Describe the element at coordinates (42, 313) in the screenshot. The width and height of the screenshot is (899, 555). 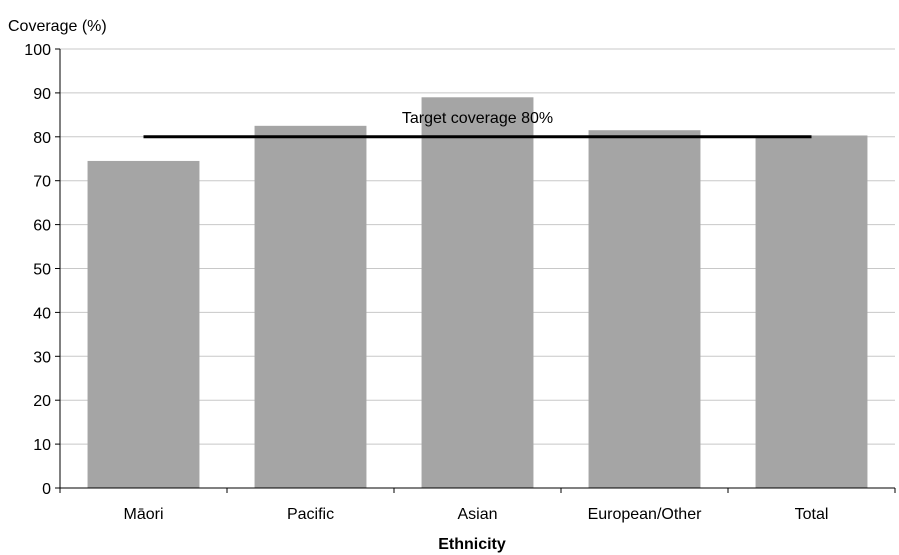
I see `y-tick-label: 40` at that location.